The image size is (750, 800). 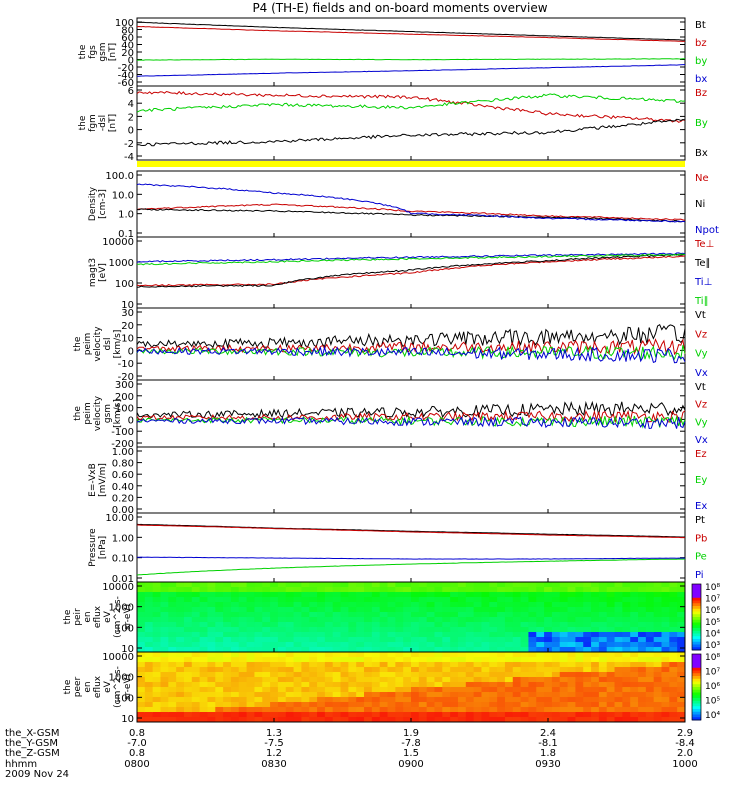 What do you see at coordinates (712, 600) in the screenshot?
I see `colorbar-label: 10⁷` at bounding box center [712, 600].